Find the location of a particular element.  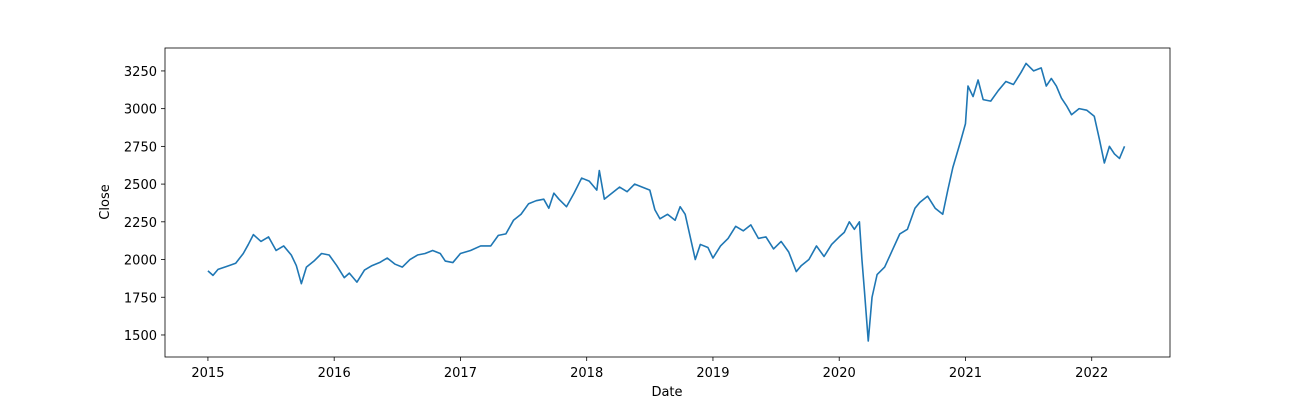

y-axis-label: Close is located at coordinates (105, 201).